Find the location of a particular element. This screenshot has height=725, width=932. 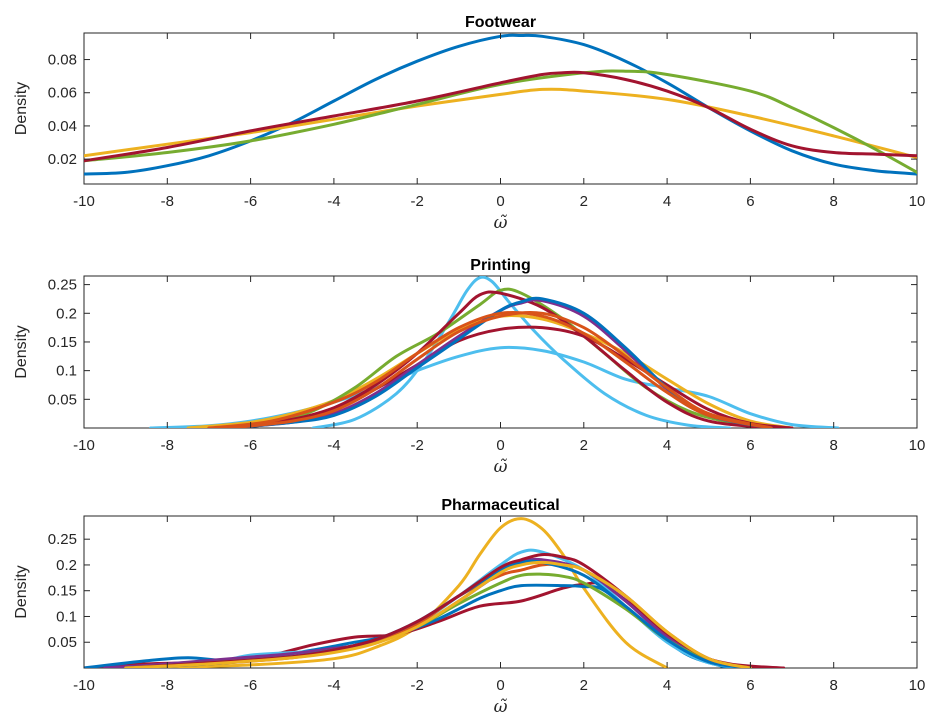

panel-title: Pharmaceutical is located at coordinates (500, 505).